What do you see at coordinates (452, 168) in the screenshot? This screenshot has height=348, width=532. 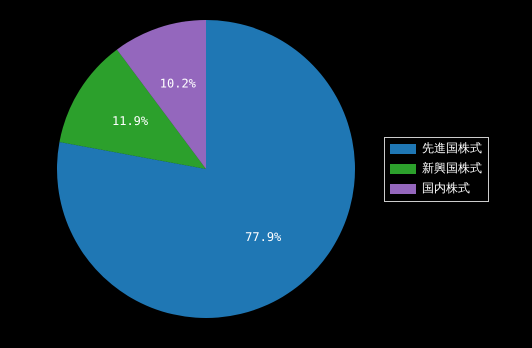 I see `legend-label: 新興国株式` at bounding box center [452, 168].